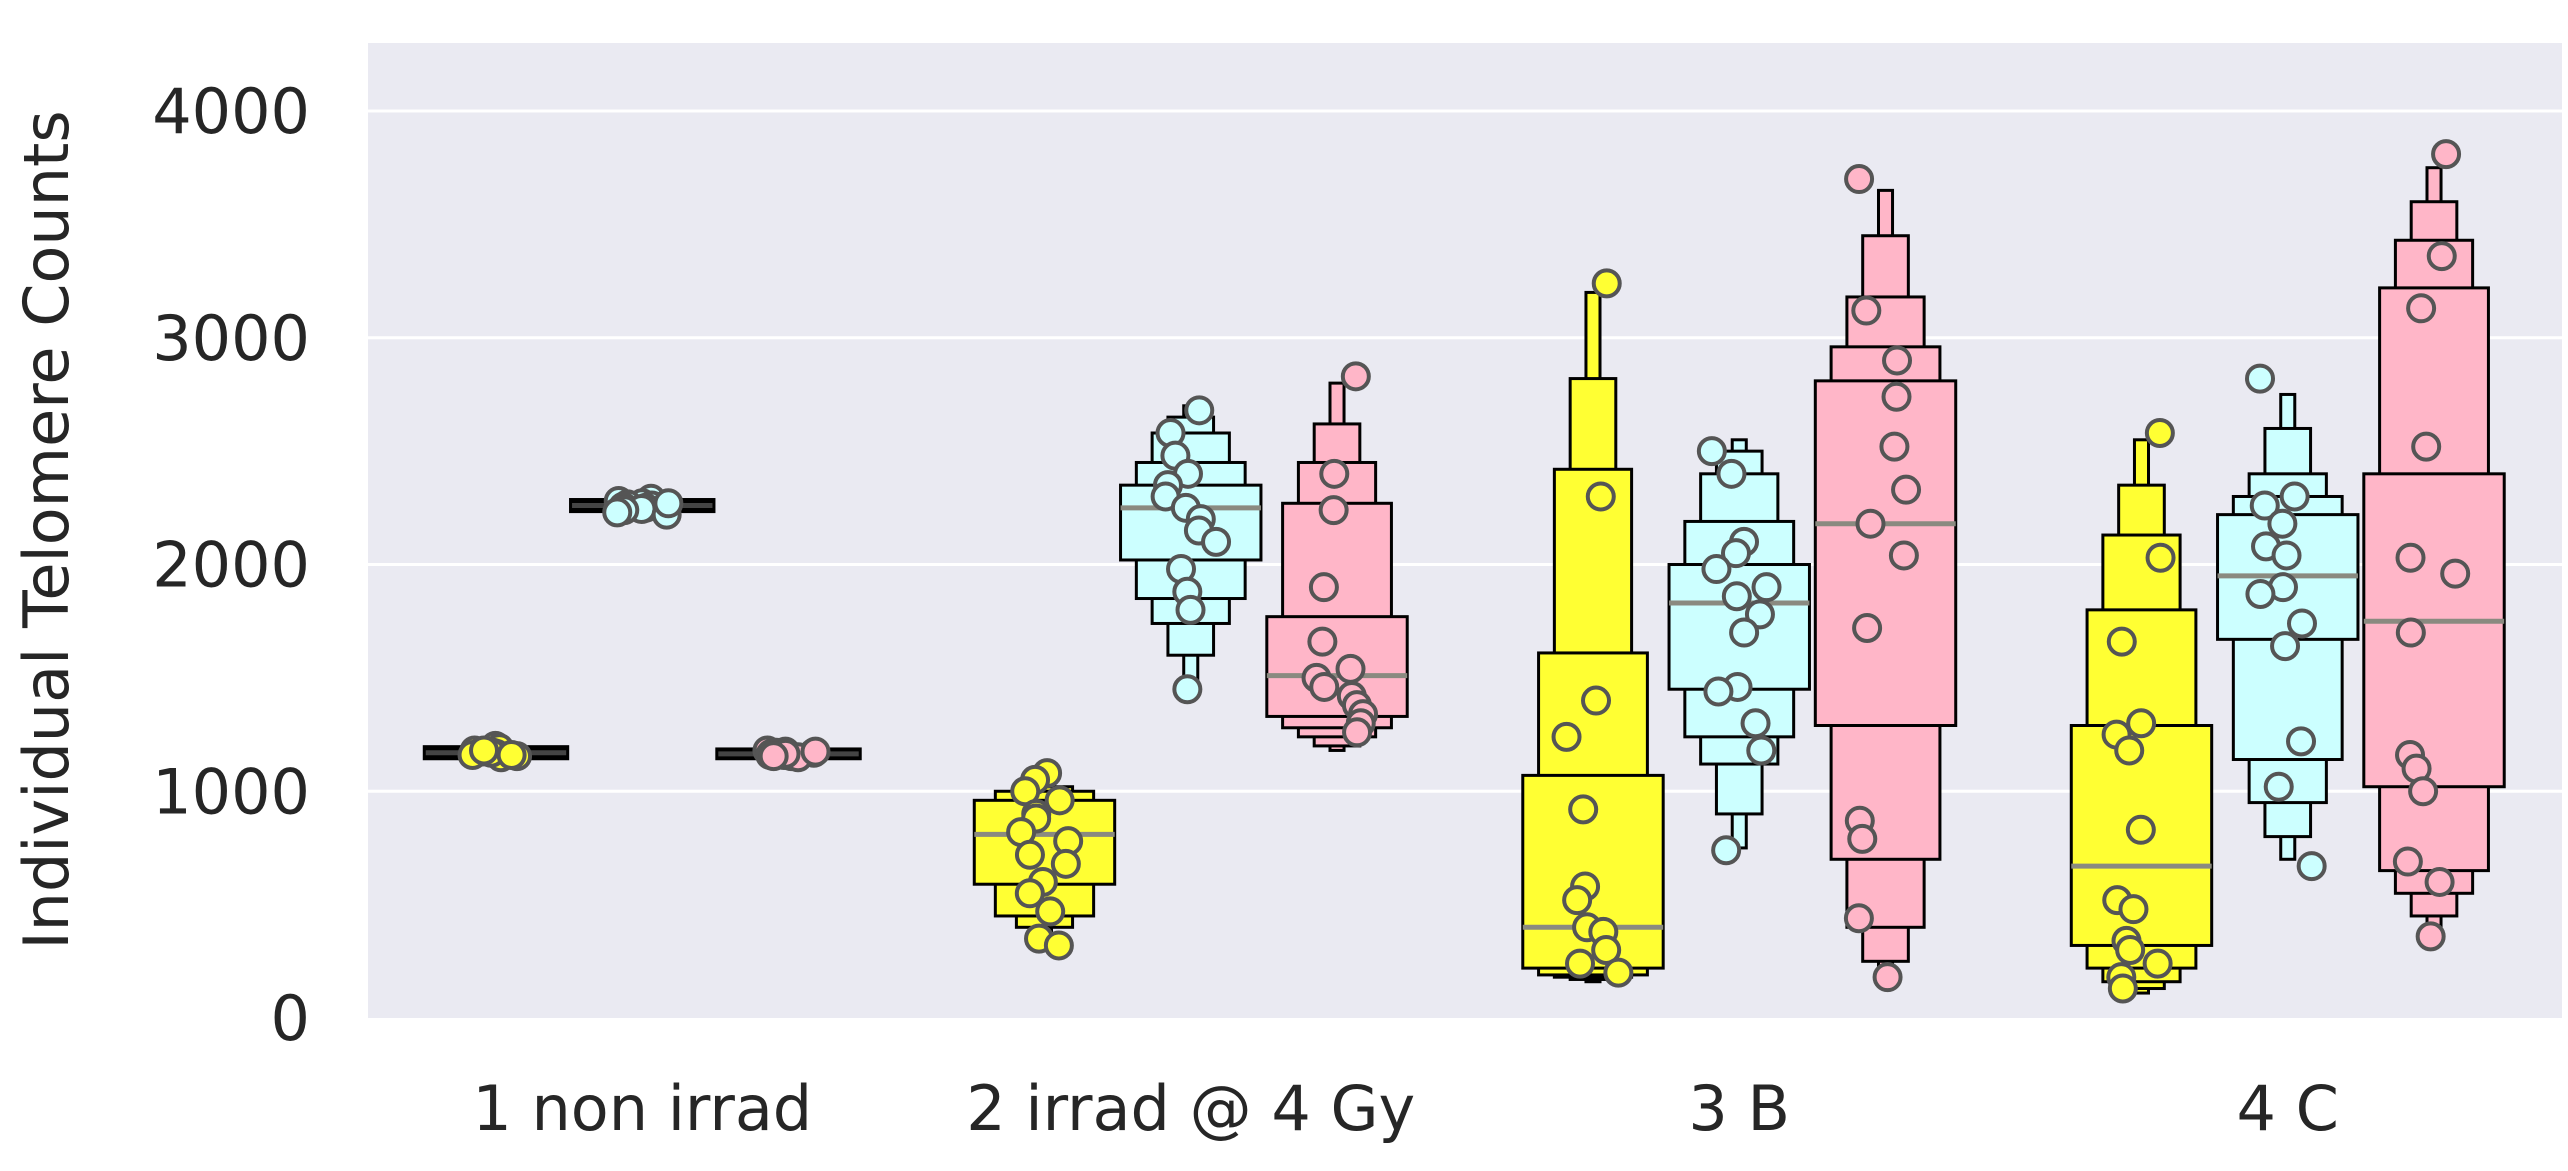 This screenshot has height=1171, width=2568. What do you see at coordinates (231, 338) in the screenshot?
I see `y-tick-label: 3000` at bounding box center [231, 338].